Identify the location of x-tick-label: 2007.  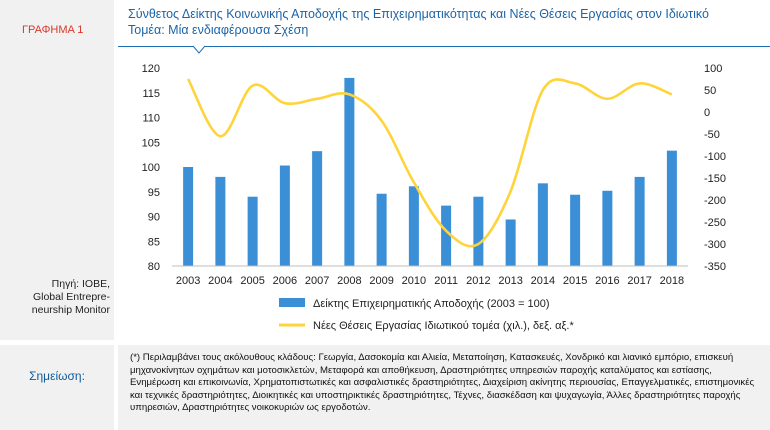
(317, 281).